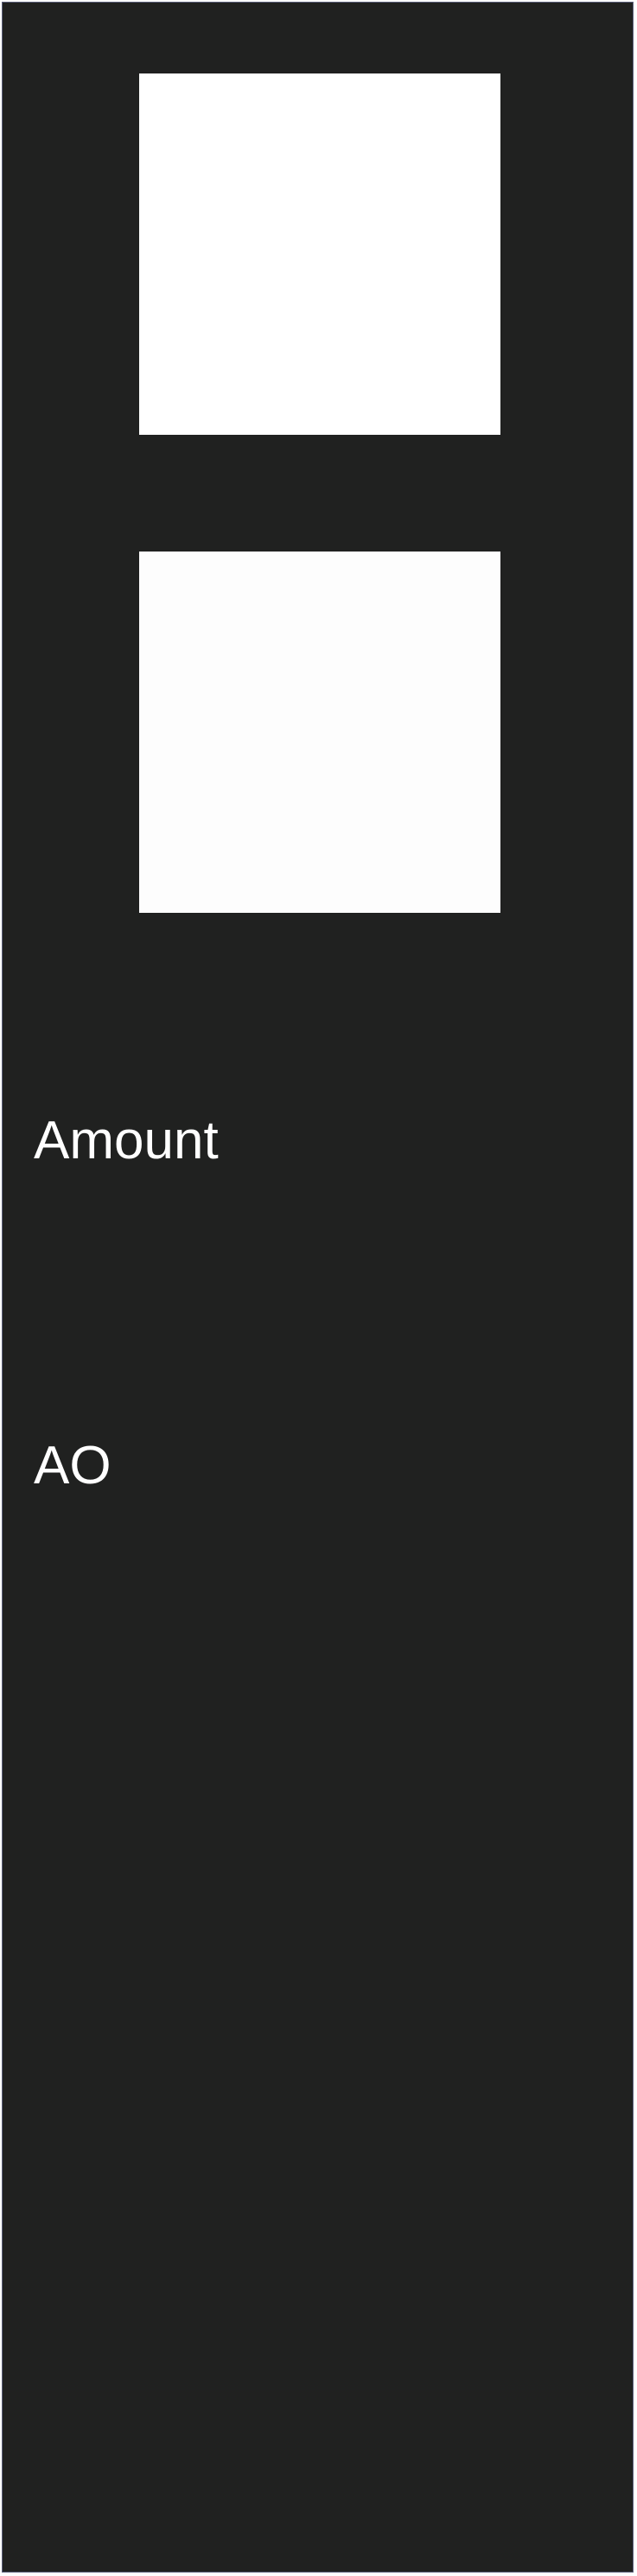 The height and width of the screenshot is (2576, 637). Describe the element at coordinates (126, 1140) in the screenshot. I see `amount-label: Amount` at that location.